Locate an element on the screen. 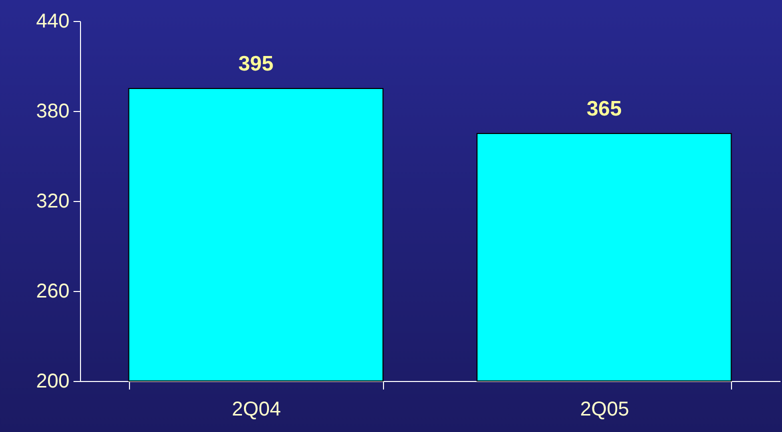 The image size is (782, 432). y-tick-label: 440 is located at coordinates (53, 21).